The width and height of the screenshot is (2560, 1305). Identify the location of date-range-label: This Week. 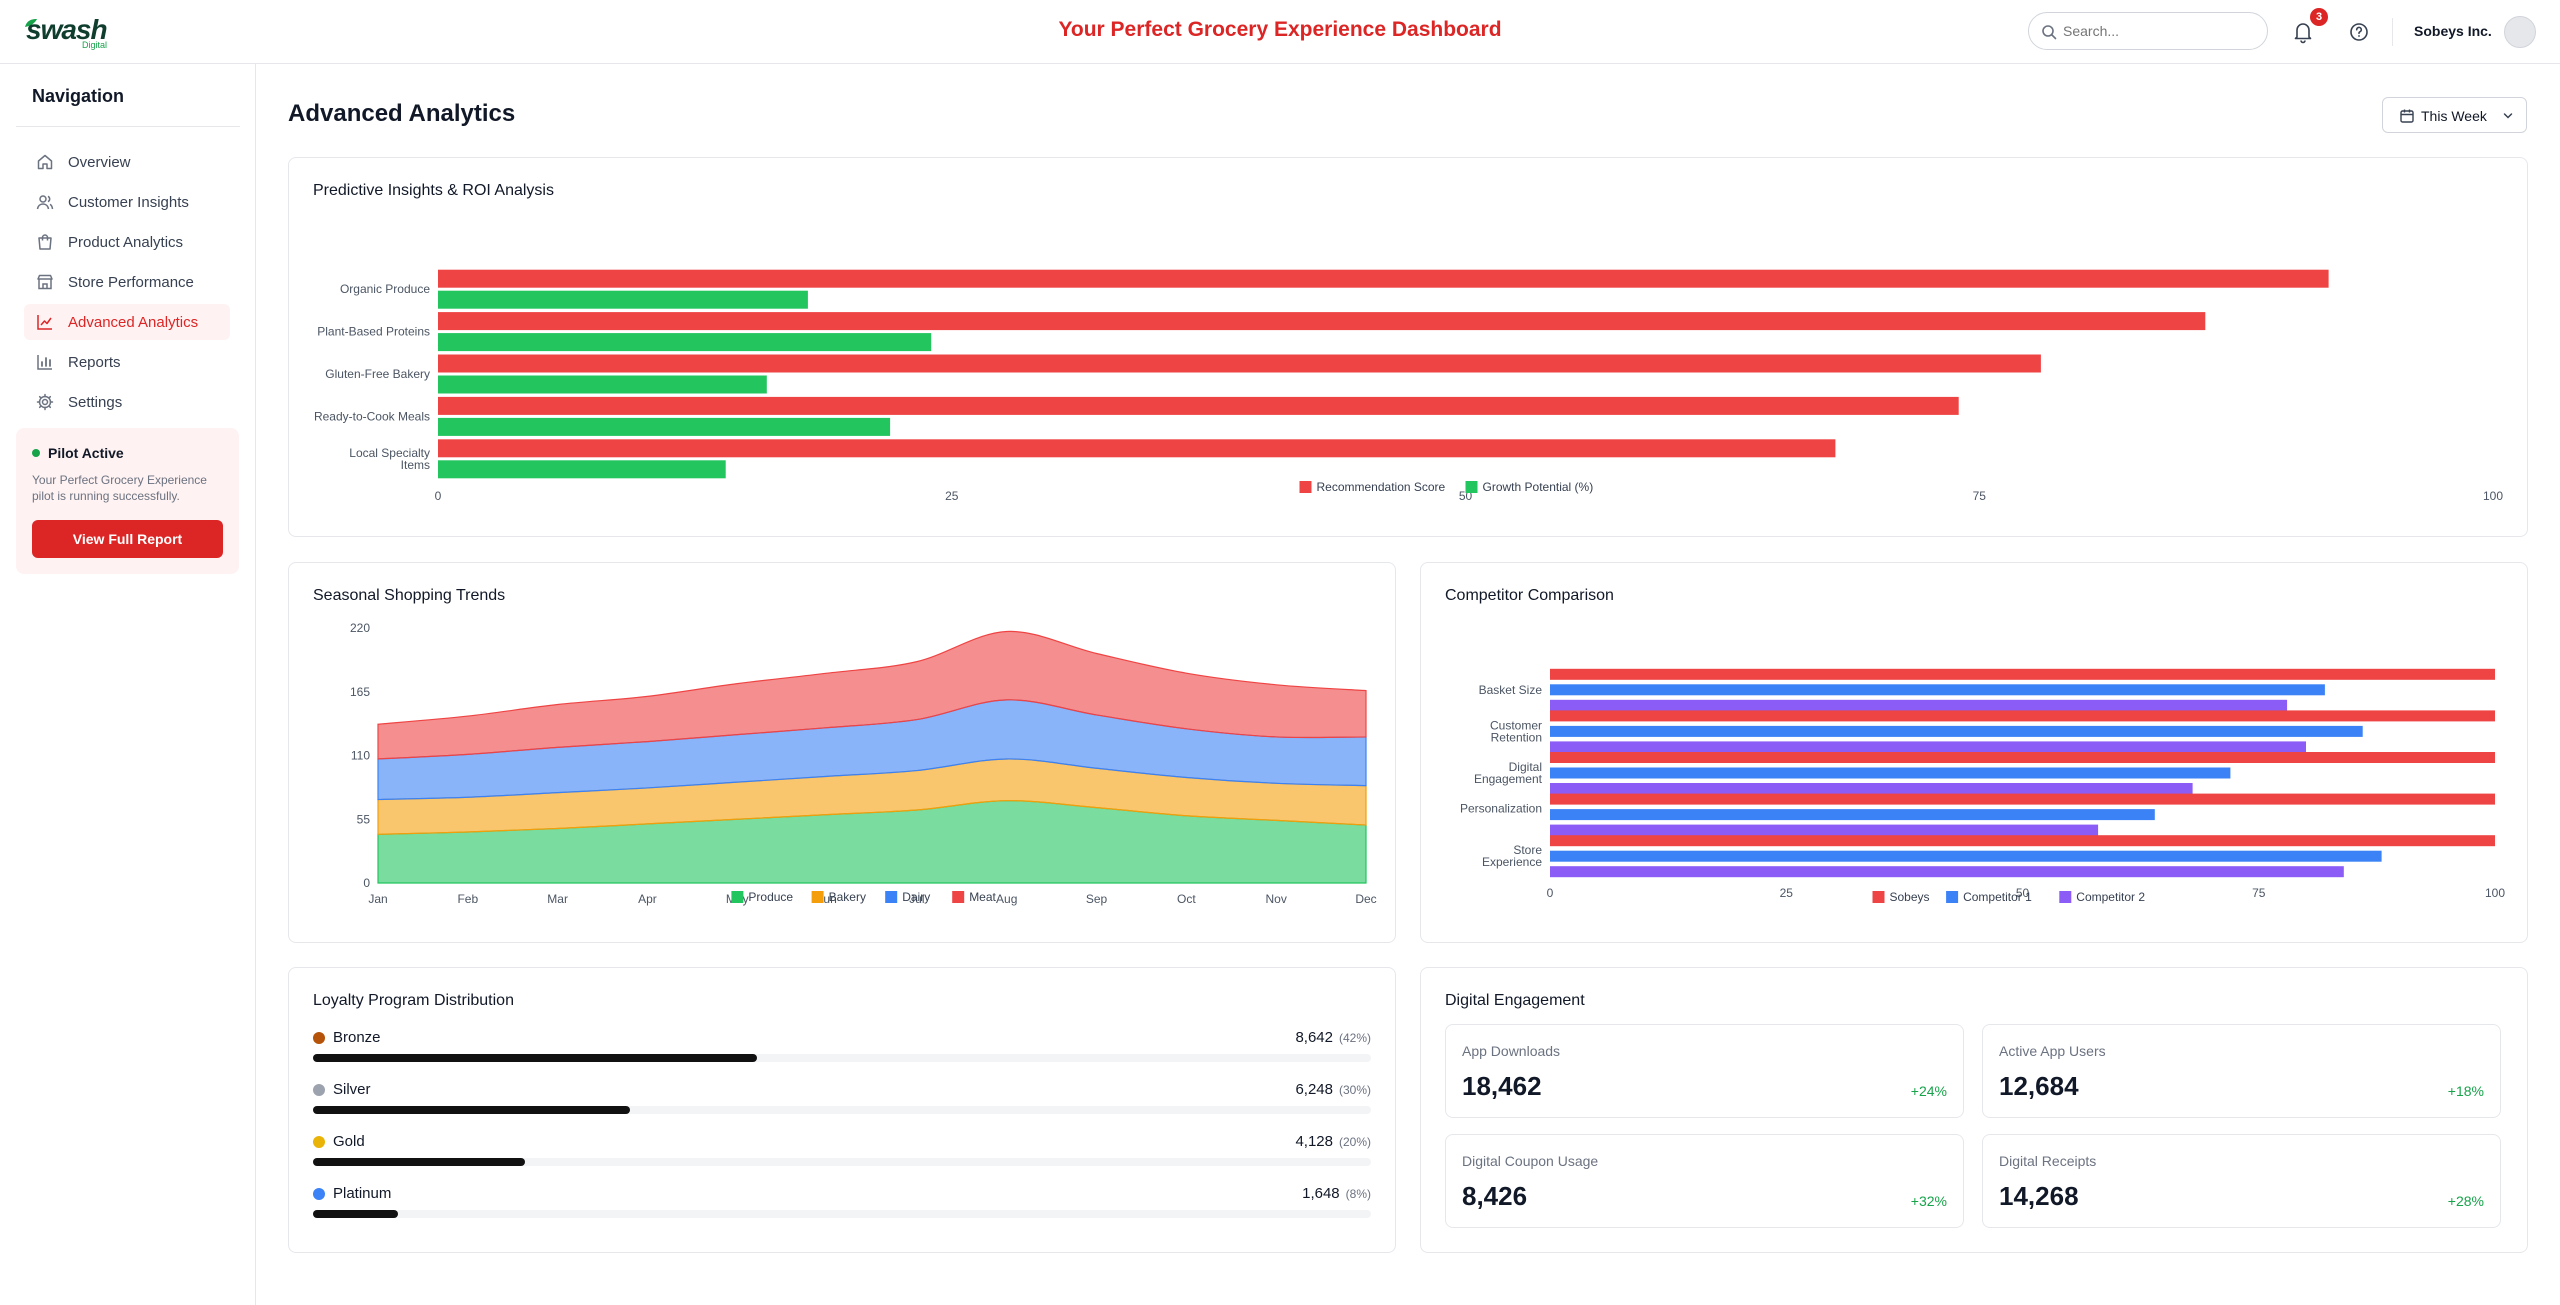
(2454, 116).